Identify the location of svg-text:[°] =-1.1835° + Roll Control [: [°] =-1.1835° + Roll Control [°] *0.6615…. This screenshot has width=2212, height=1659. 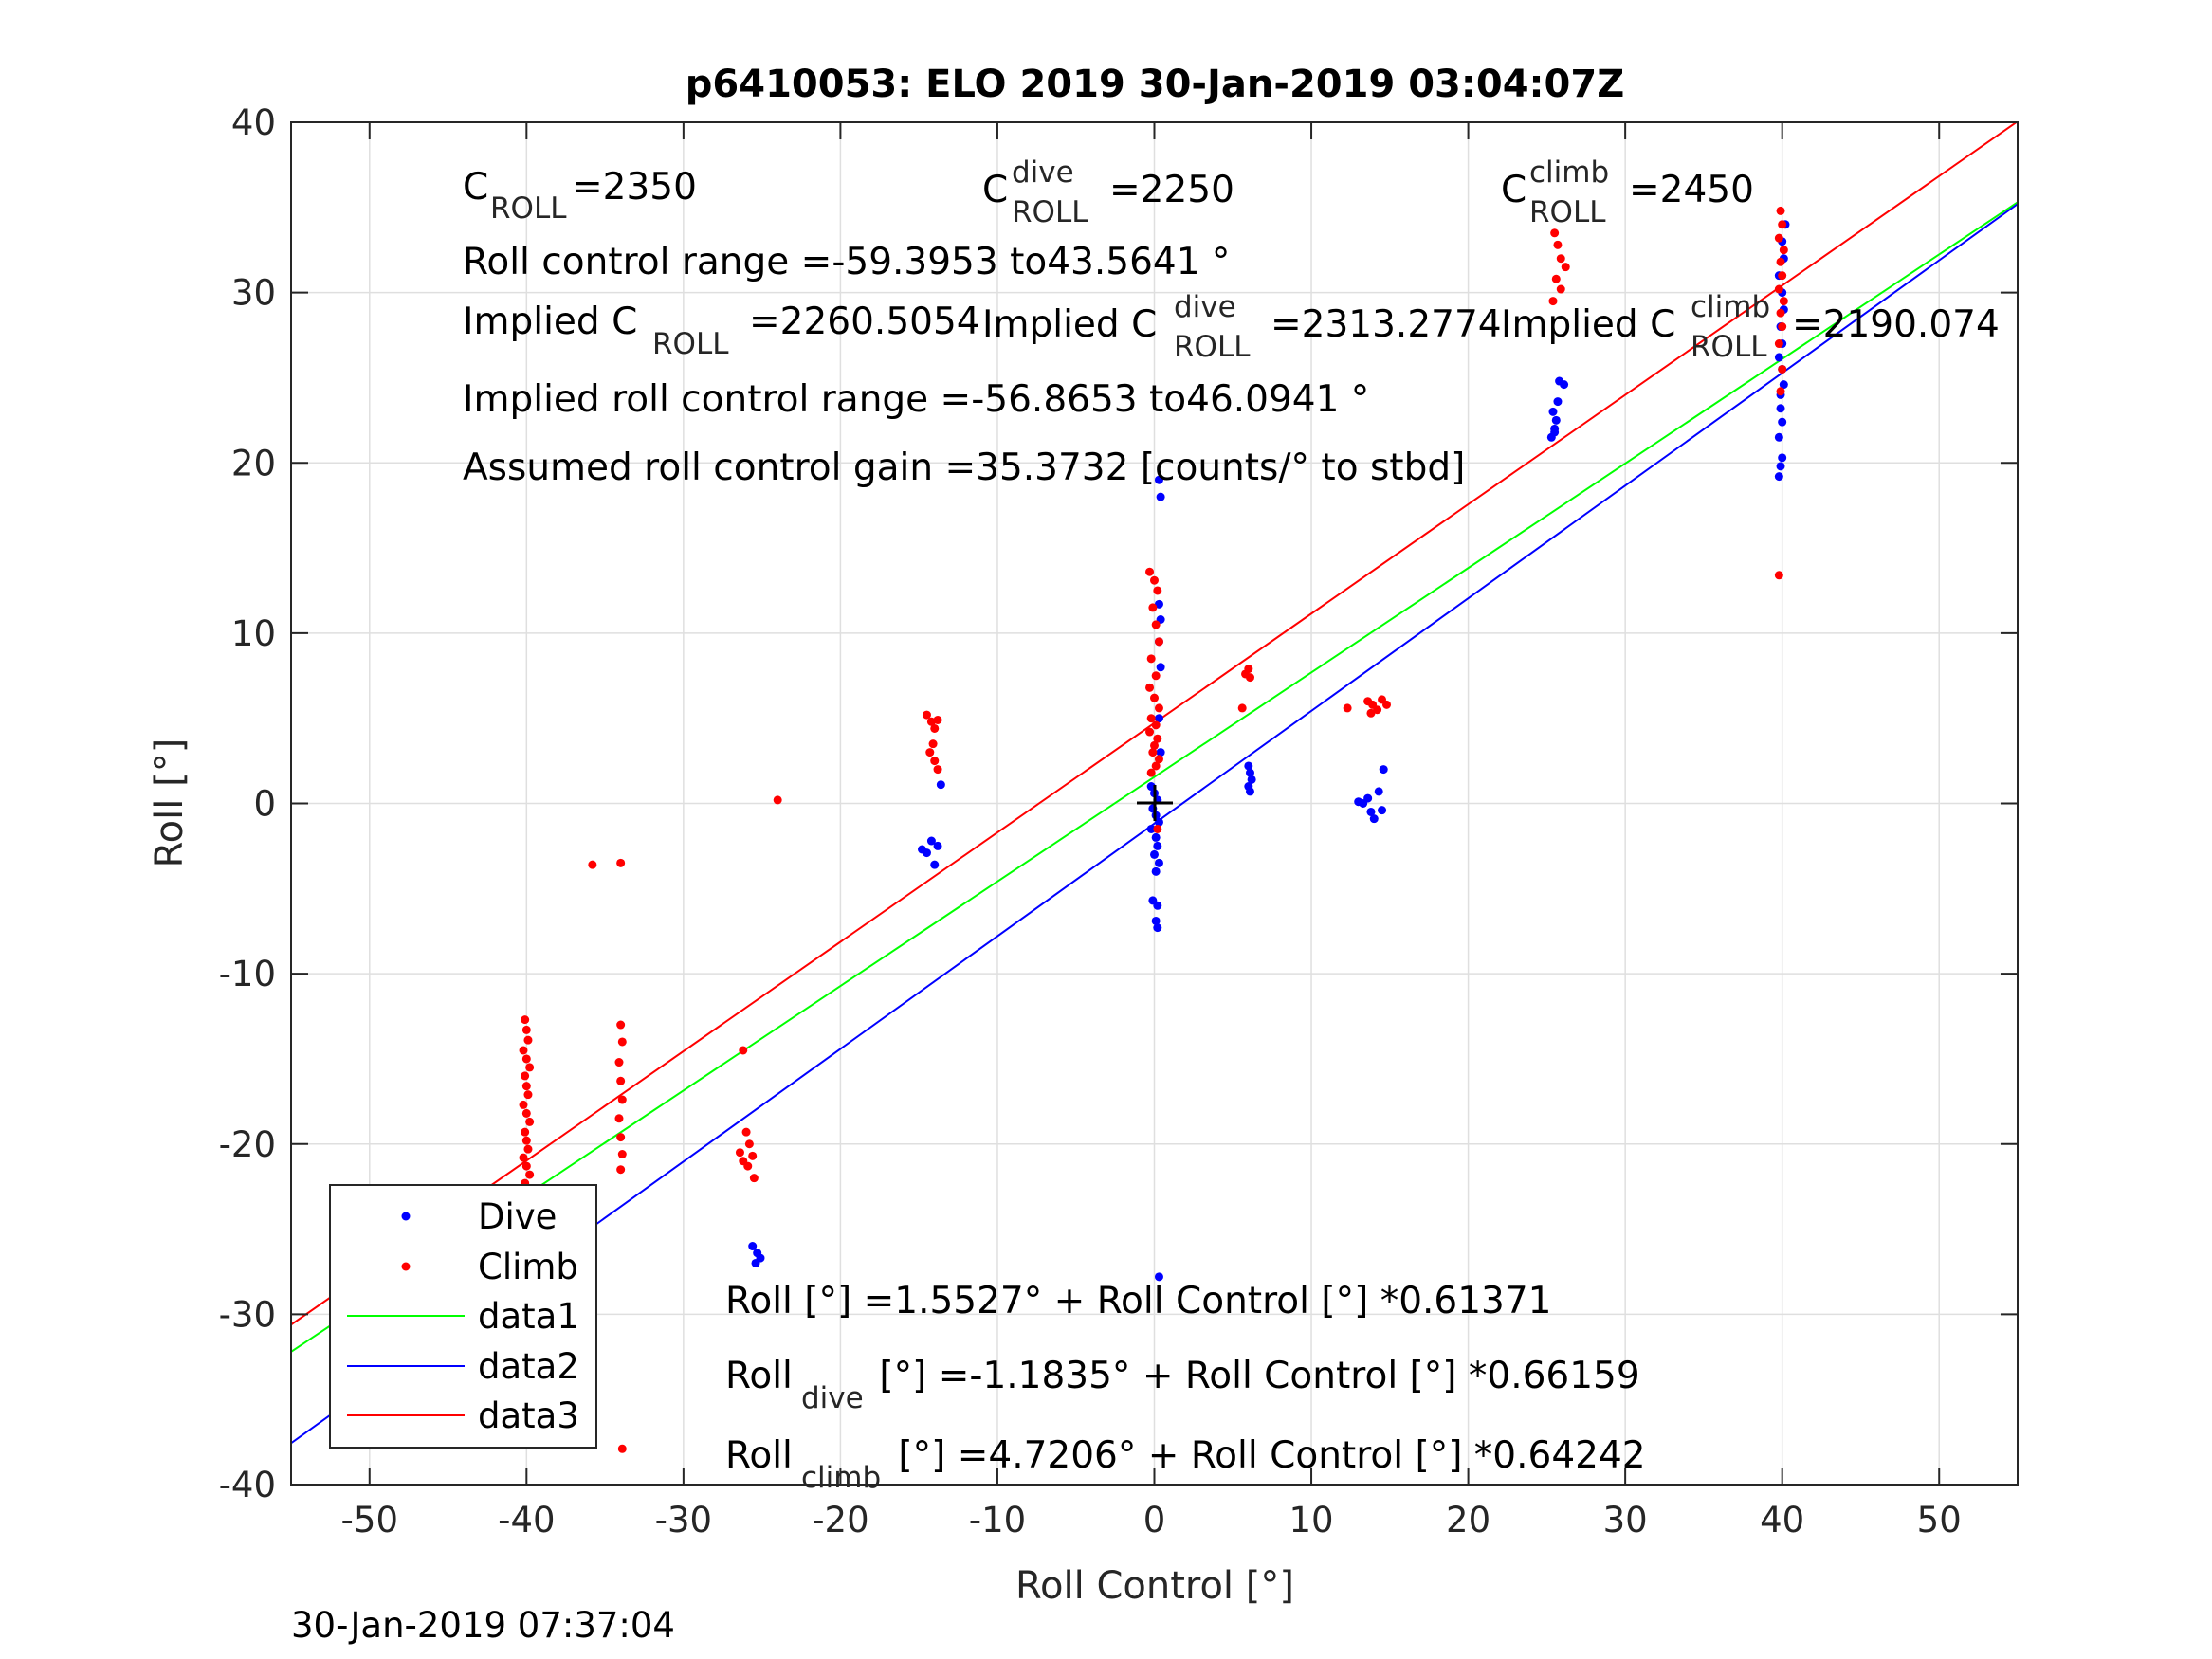
(1254, 1376).